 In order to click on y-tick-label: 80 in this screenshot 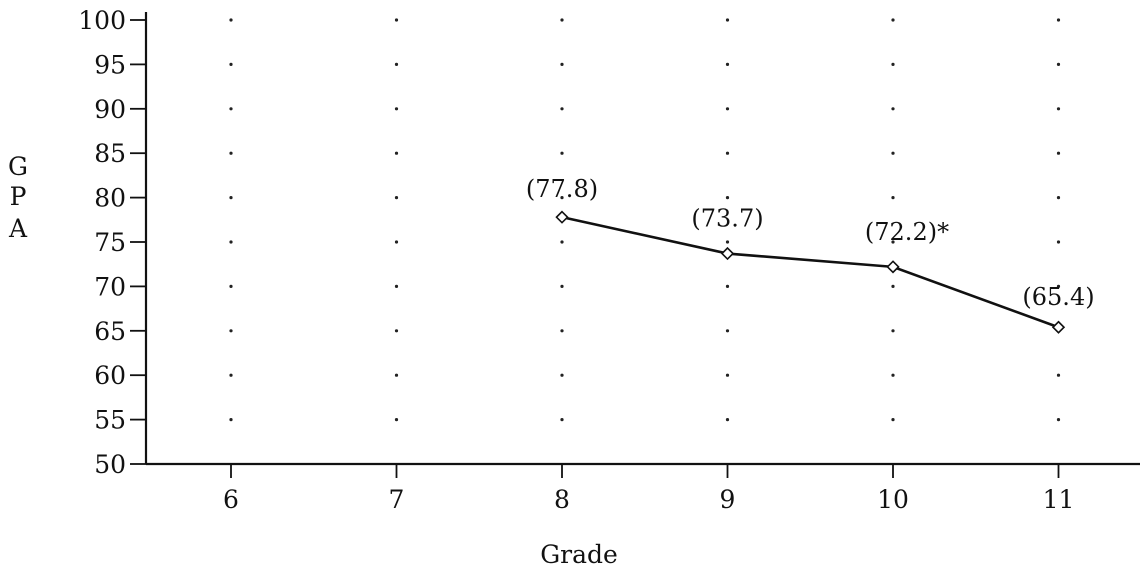, I will do `click(110, 198)`.